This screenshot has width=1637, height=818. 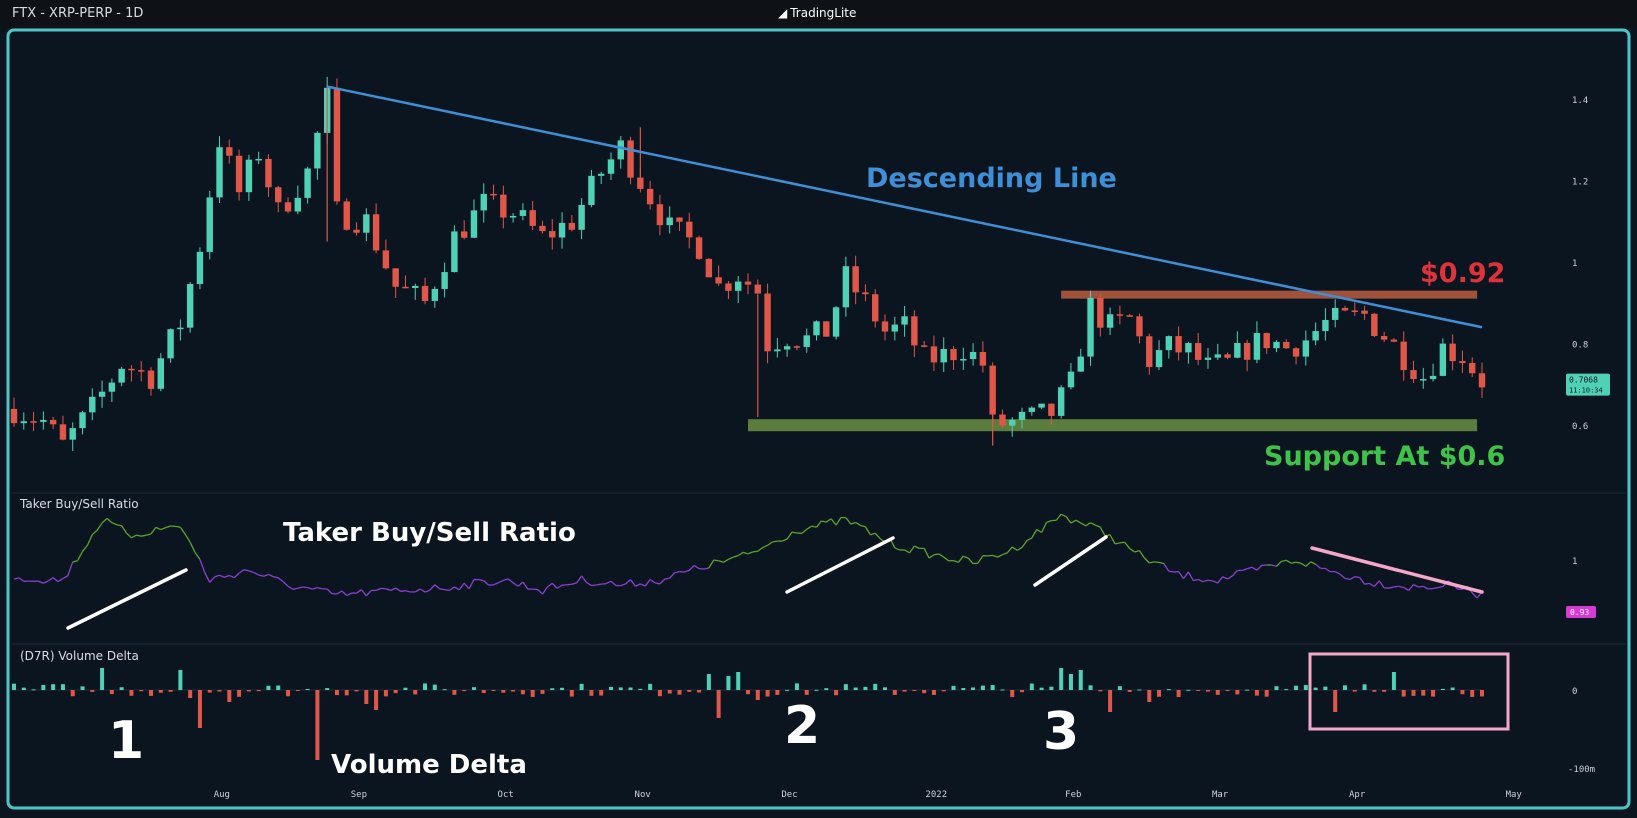 What do you see at coordinates (783, 13) in the screenshot?
I see `logo-icon: ◢` at bounding box center [783, 13].